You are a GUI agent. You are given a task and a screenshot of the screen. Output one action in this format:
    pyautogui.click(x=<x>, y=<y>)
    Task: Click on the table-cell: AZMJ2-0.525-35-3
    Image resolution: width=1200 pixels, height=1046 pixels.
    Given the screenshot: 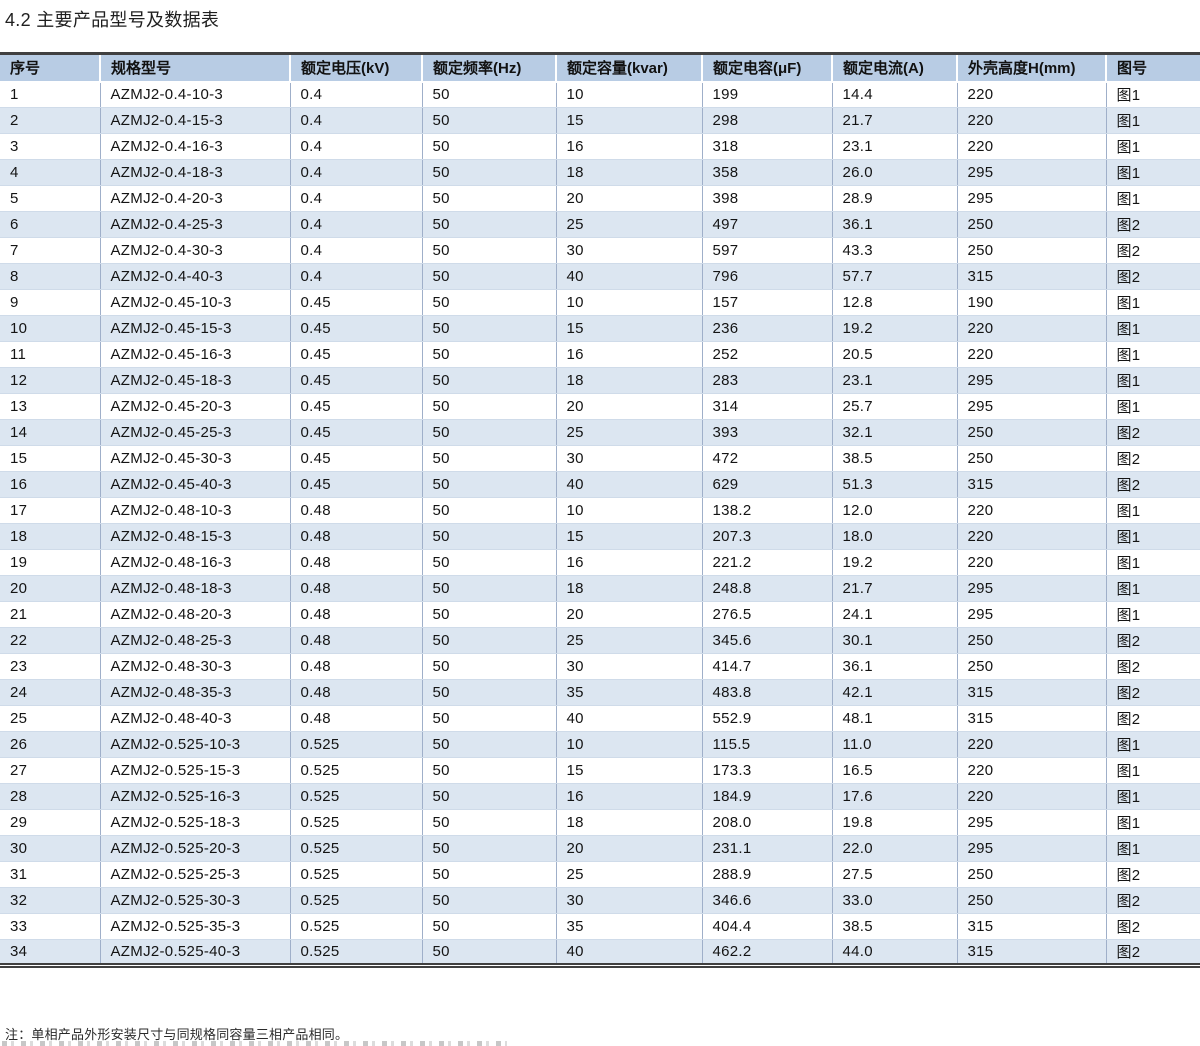 What is the action you would take?
    pyautogui.click(x=195, y=926)
    